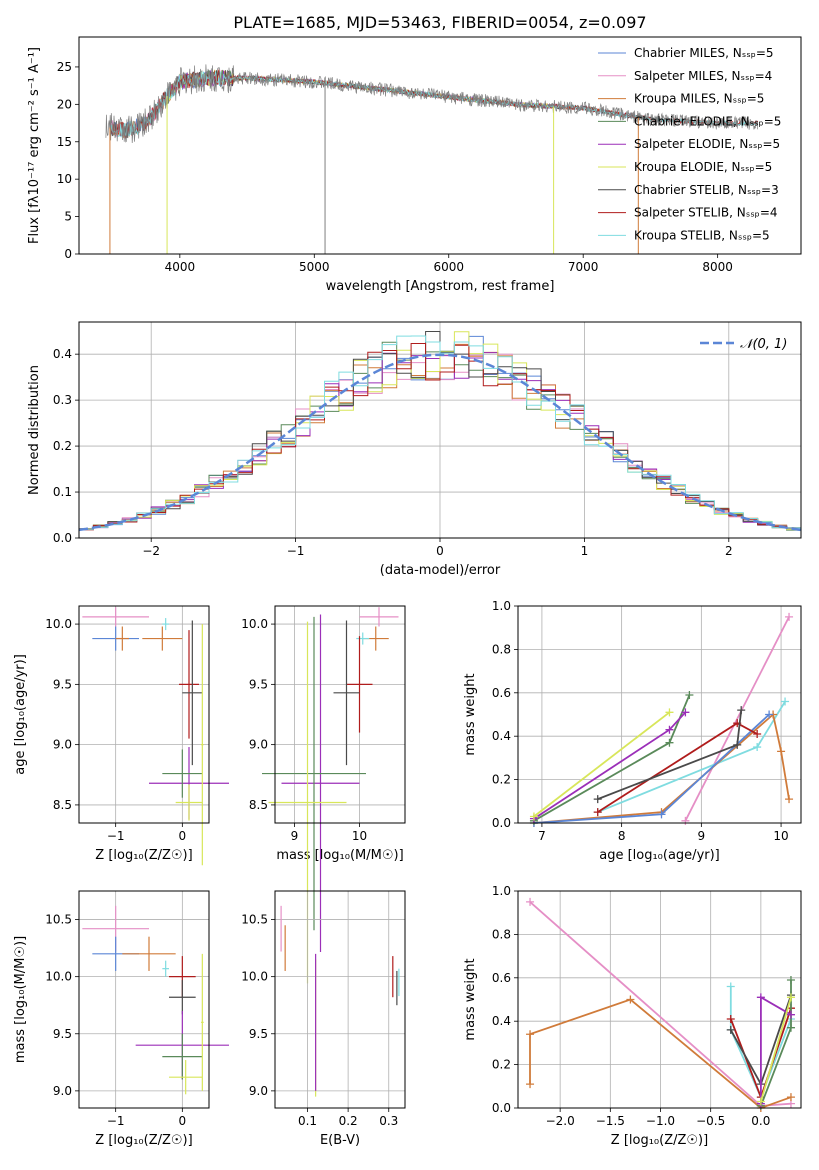 The width and height of the screenshot is (819, 1170). What do you see at coordinates (323, 794) in the screenshot?
I see `age-vs-mass-panel: 9 10 8.5 9.0 9.5 10.0 mass [log₁₀(M/M☉)]` at bounding box center [323, 794].